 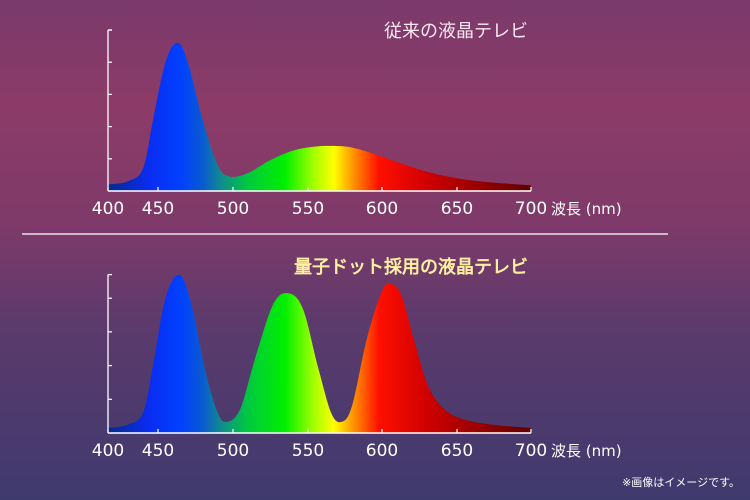 I want to click on chart-title-quantum-dot: 量子ドット採用の液晶テレビ, so click(x=411, y=267).